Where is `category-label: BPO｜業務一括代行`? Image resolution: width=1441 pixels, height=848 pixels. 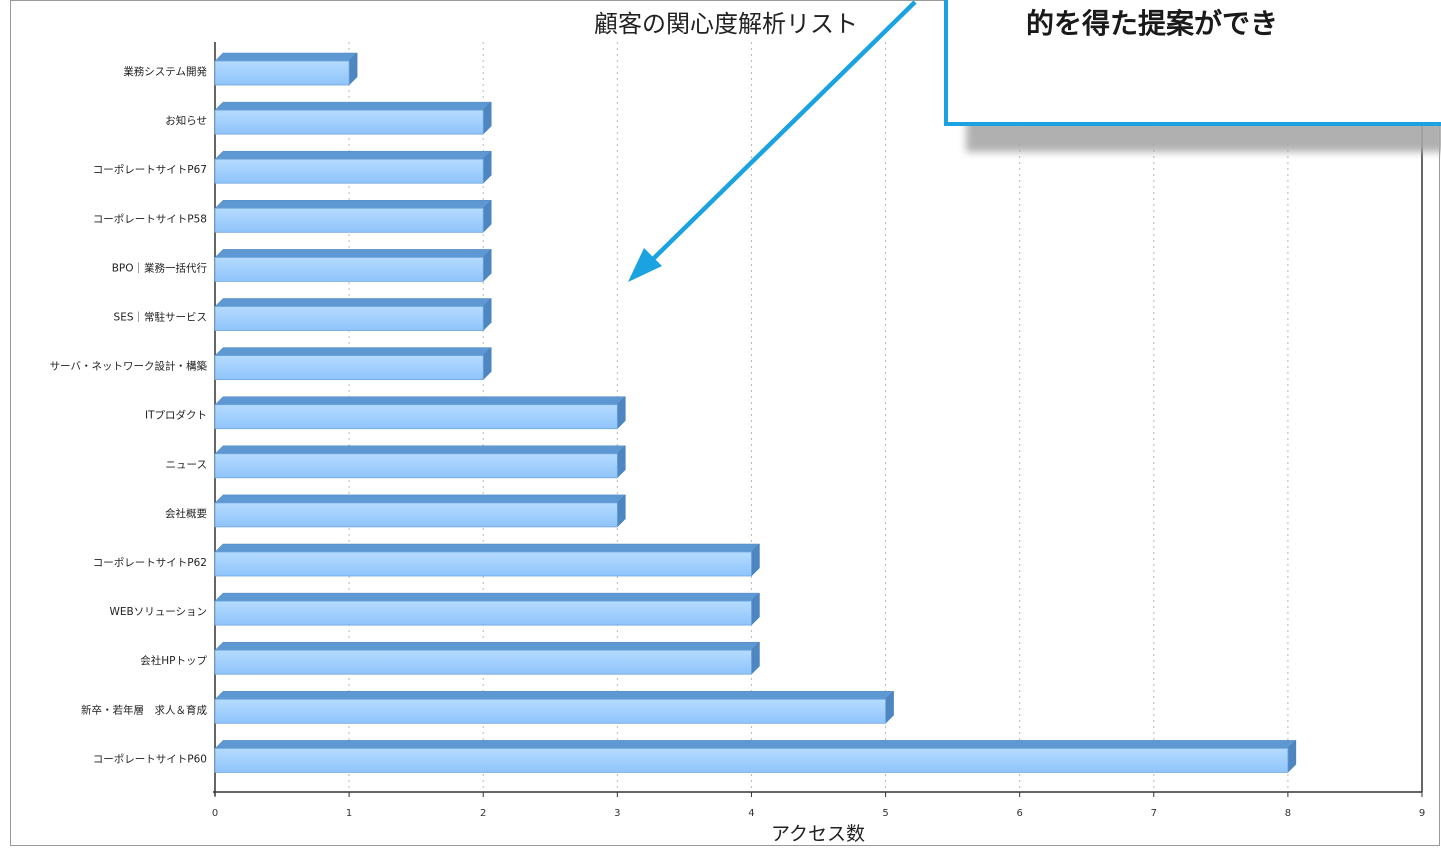
category-label: BPO｜業務一括代行 is located at coordinates (160, 267).